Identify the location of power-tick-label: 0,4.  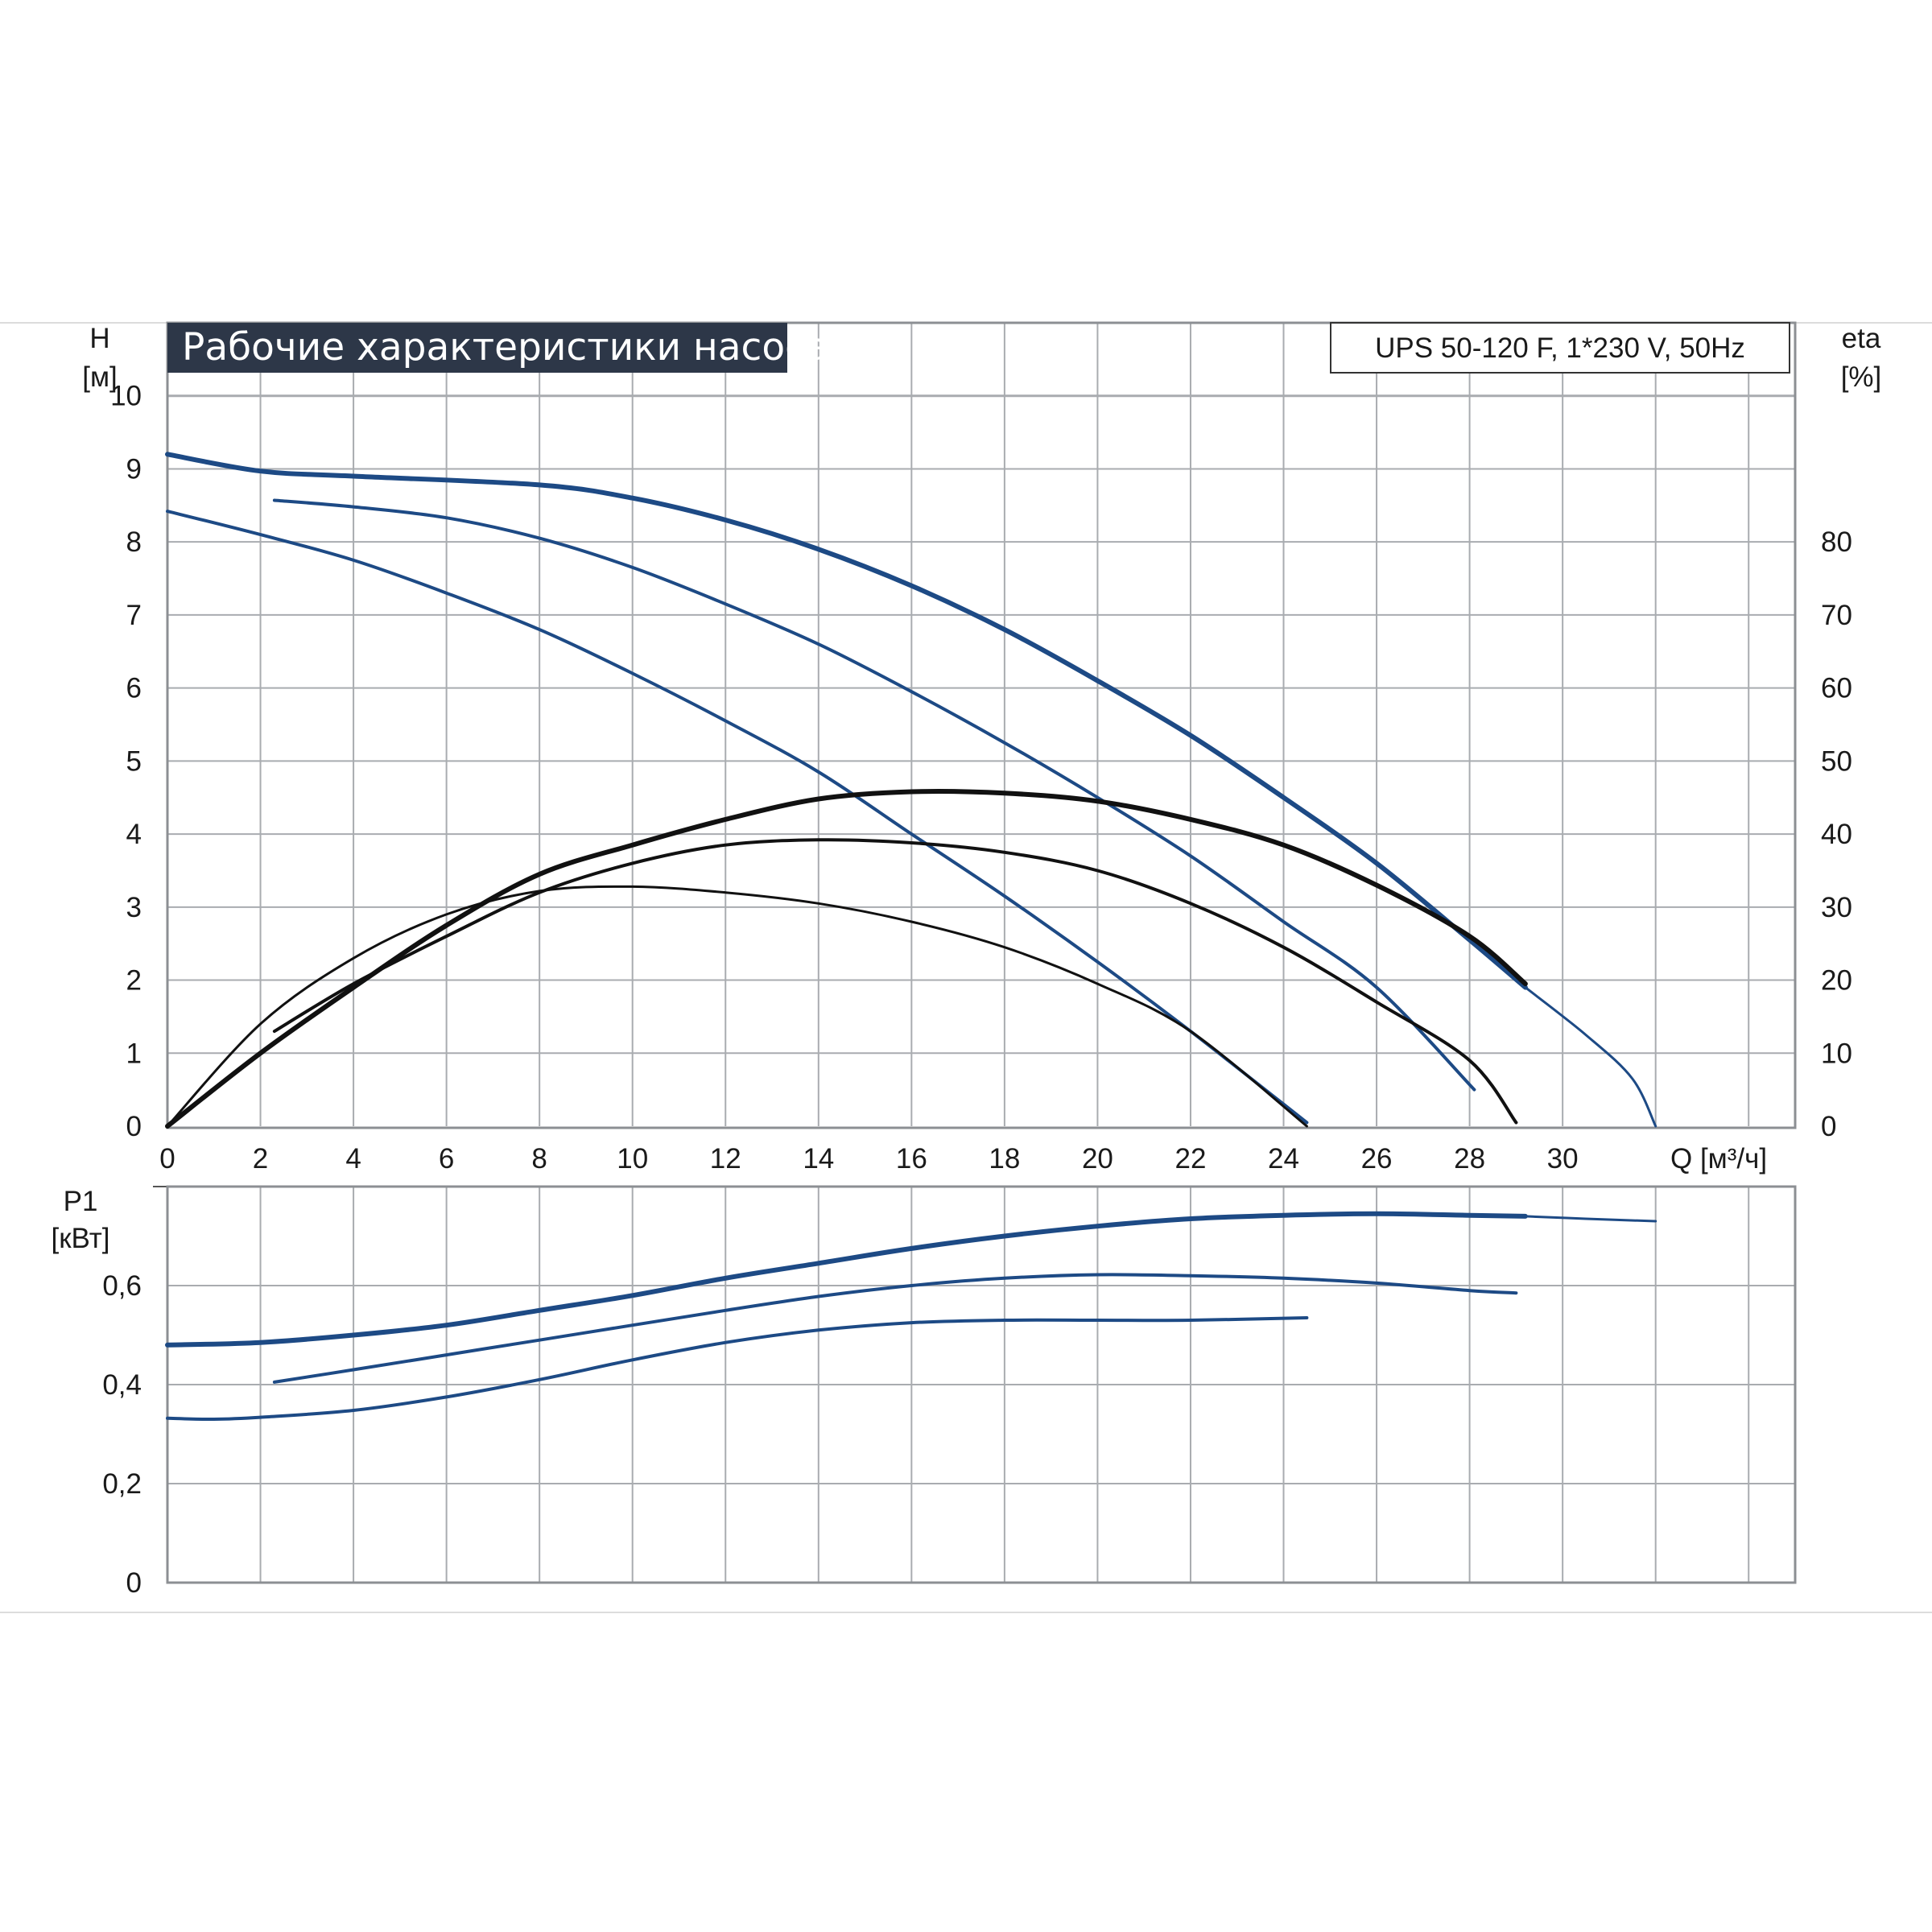
(122, 1385).